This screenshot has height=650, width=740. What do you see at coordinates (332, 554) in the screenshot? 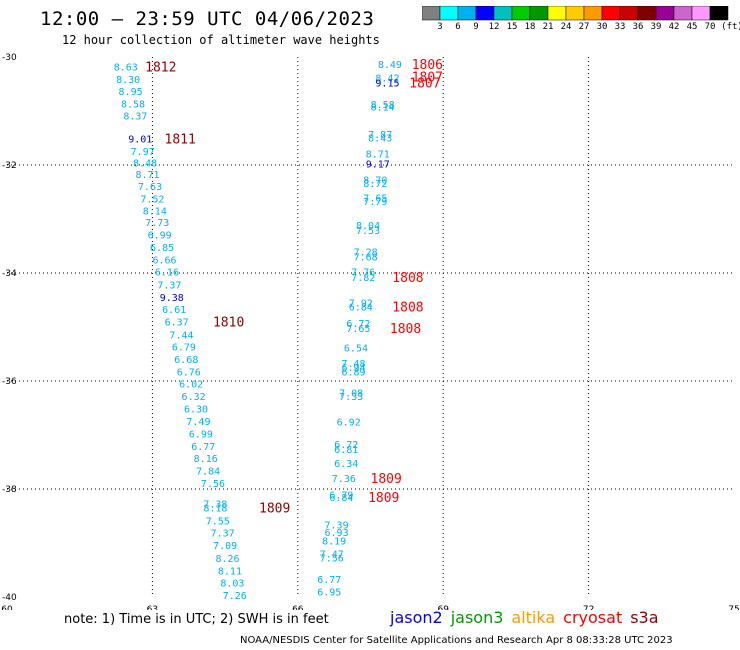
I see `wave-height-value: 7.47` at bounding box center [332, 554].